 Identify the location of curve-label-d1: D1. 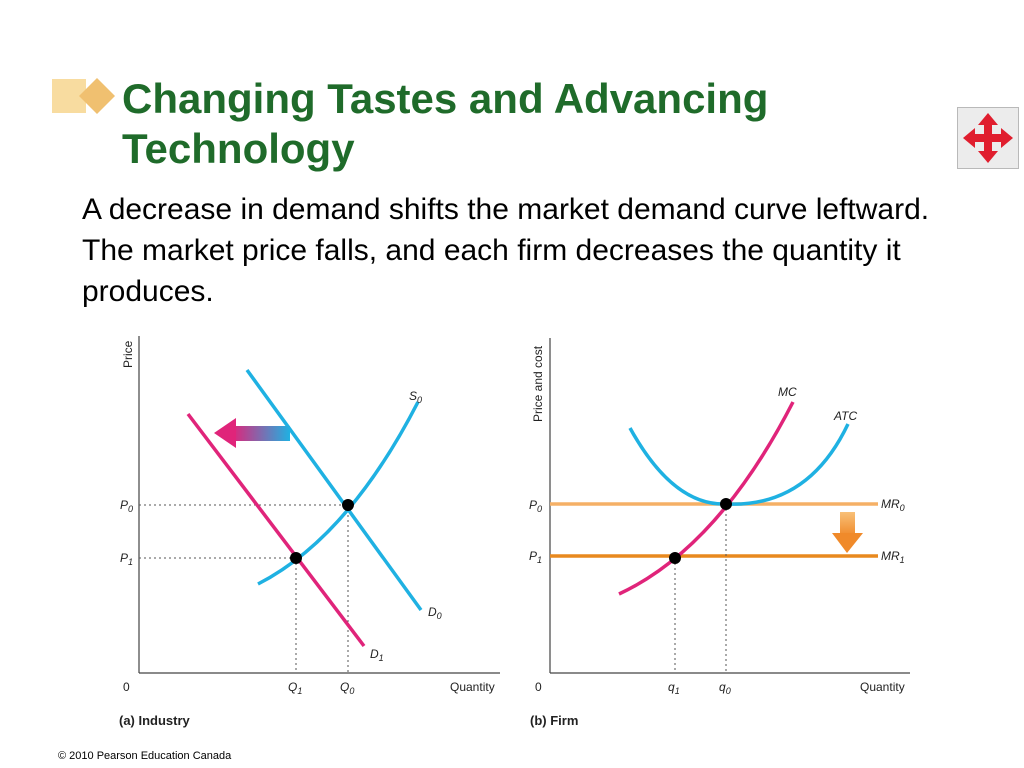
(377, 655).